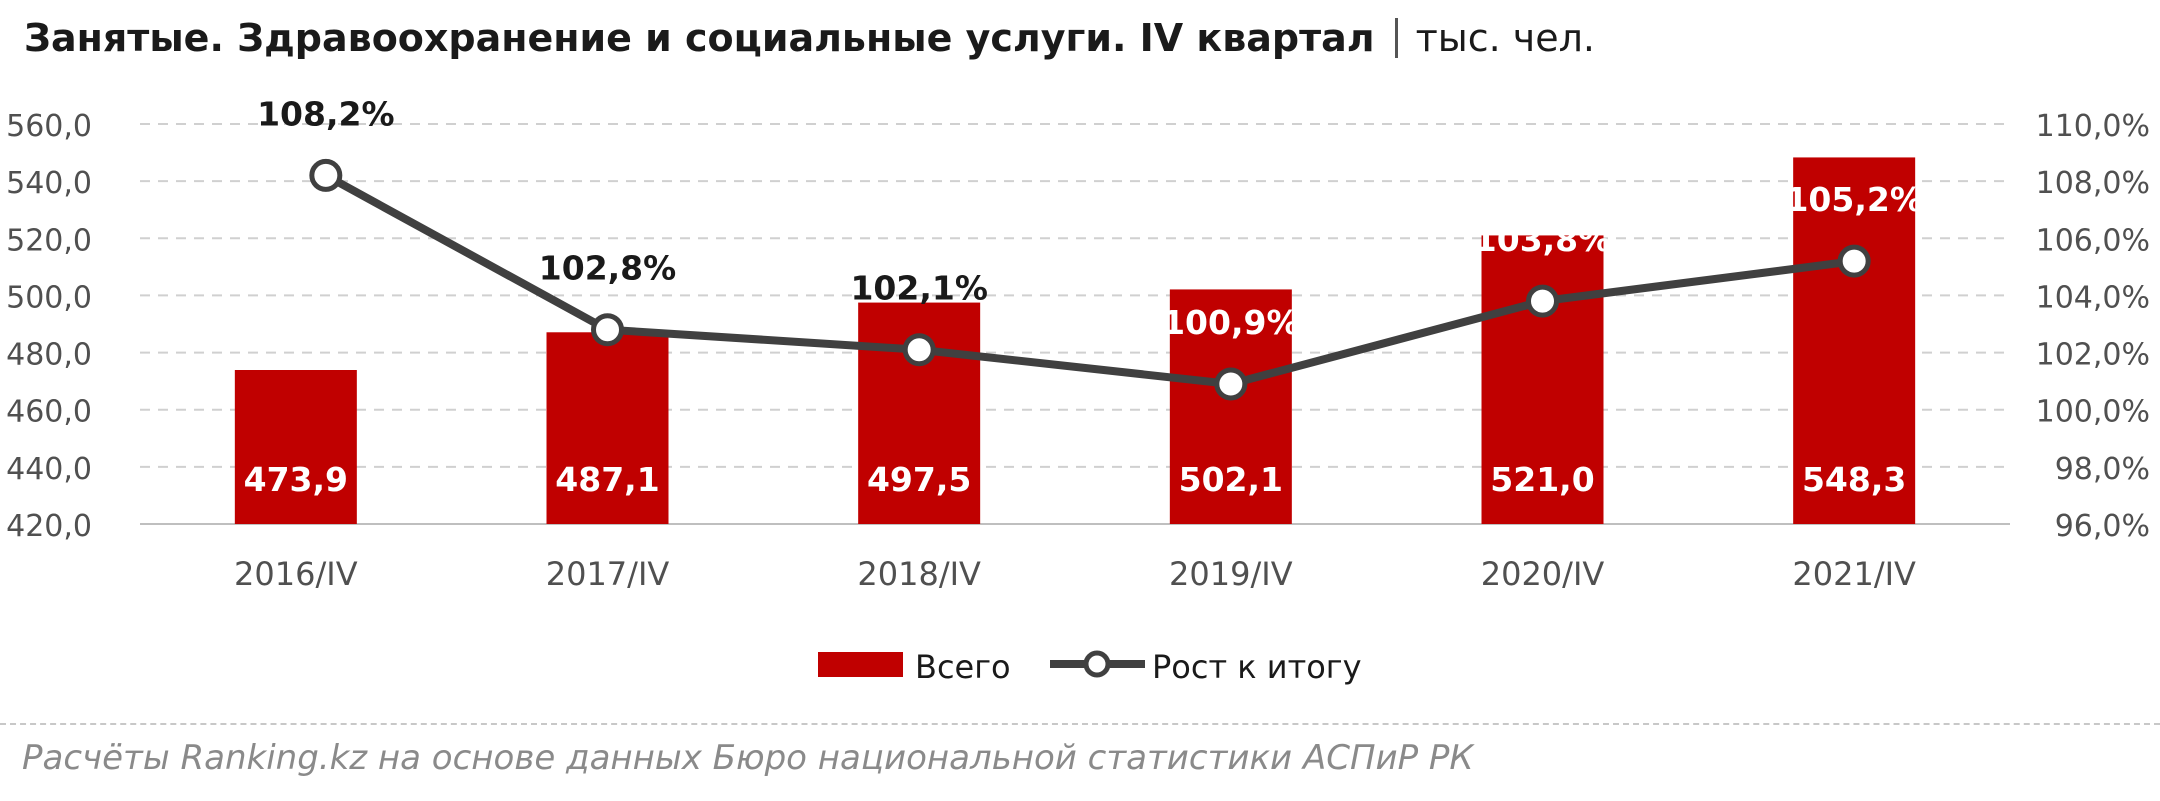 The width and height of the screenshot is (2160, 801). What do you see at coordinates (1257, 667) in the screenshot?
I see `legend-line-label: Рост к итогу` at bounding box center [1257, 667].